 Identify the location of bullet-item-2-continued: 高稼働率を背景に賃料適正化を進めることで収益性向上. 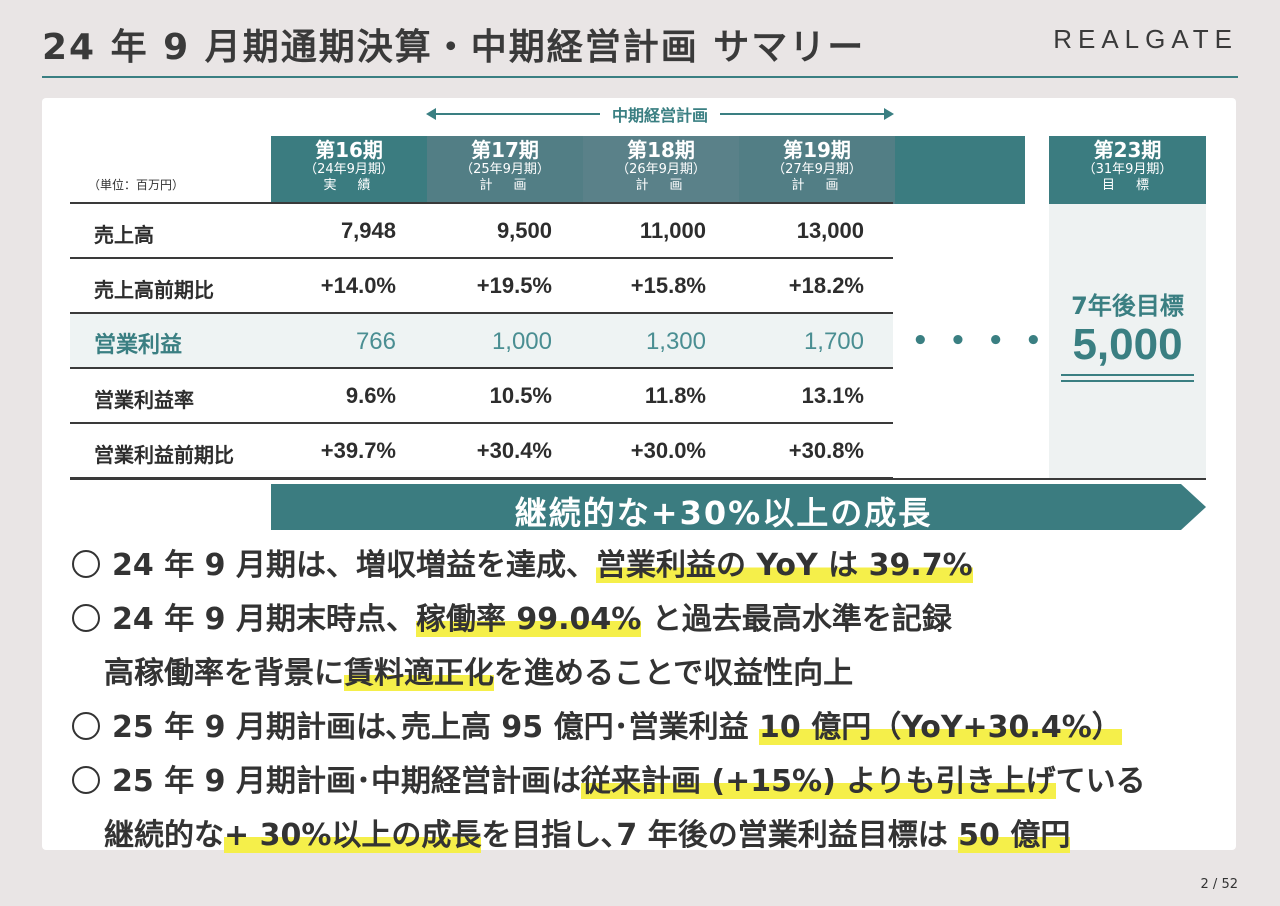
(479, 673).